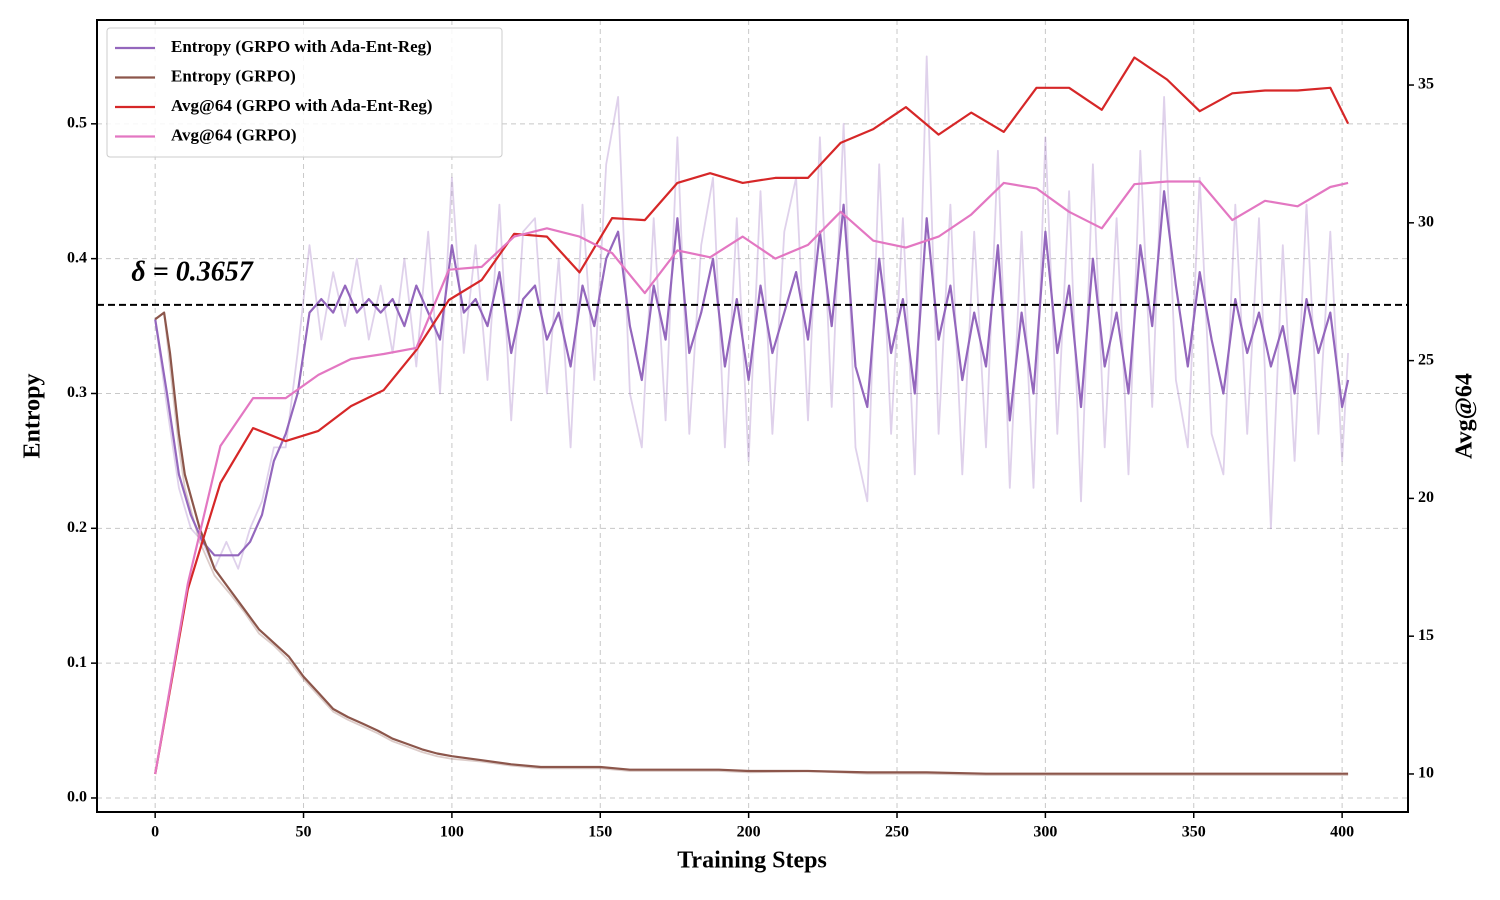  What do you see at coordinates (752, 861) in the screenshot?
I see `x-axis-label: Training Steps` at bounding box center [752, 861].